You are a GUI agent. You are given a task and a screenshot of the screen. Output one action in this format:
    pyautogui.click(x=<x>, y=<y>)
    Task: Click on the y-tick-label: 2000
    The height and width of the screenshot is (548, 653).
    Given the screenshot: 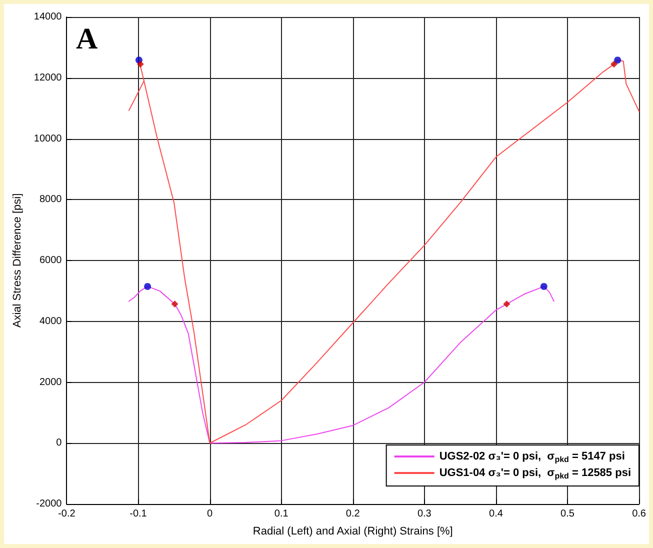 What is the action you would take?
    pyautogui.click(x=50, y=382)
    